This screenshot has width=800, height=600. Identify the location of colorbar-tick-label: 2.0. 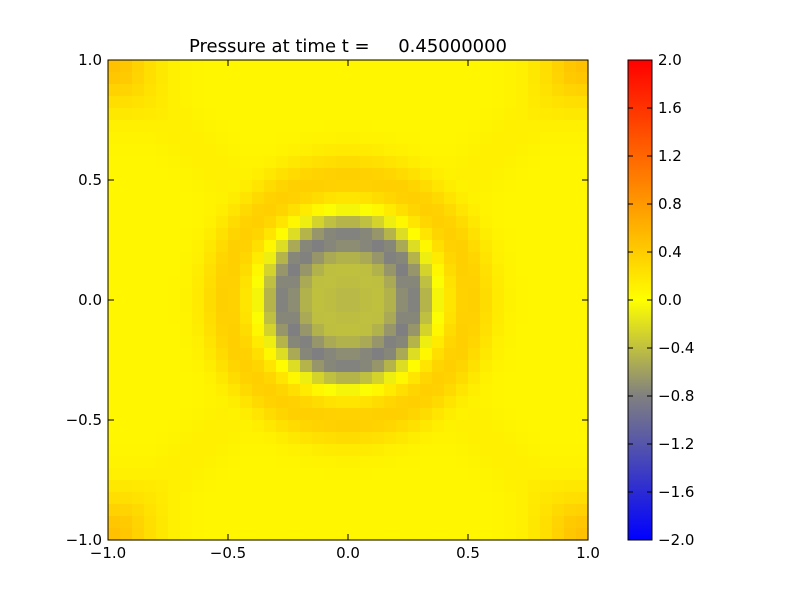
(670, 60).